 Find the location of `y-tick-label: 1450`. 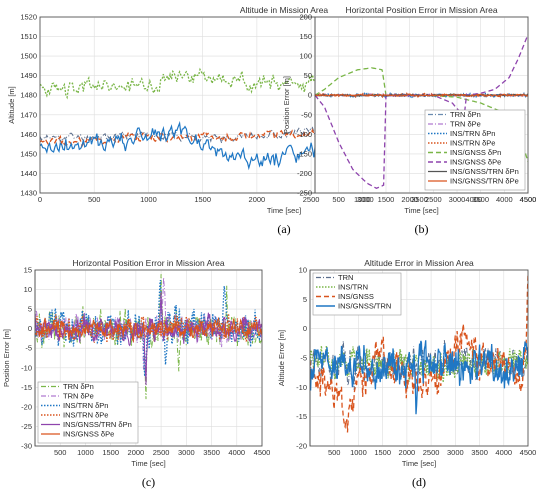

y-tick-label: 1450 is located at coordinates (28, 153).